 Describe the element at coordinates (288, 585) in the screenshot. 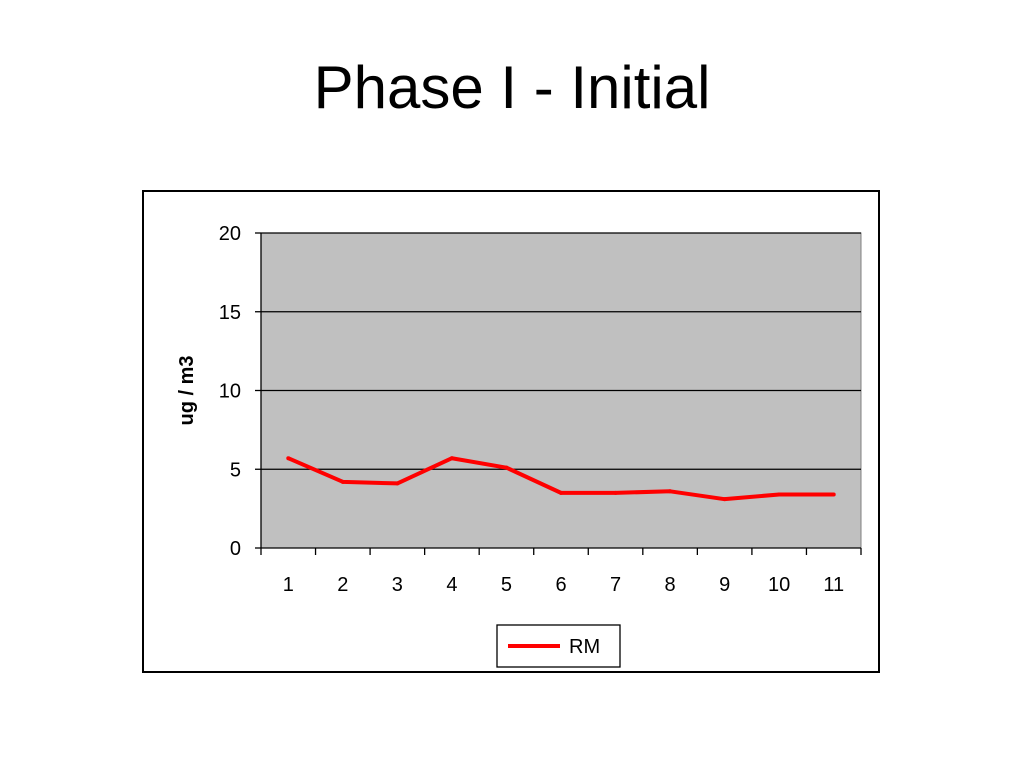

I see `x-tick-label: 1` at that location.